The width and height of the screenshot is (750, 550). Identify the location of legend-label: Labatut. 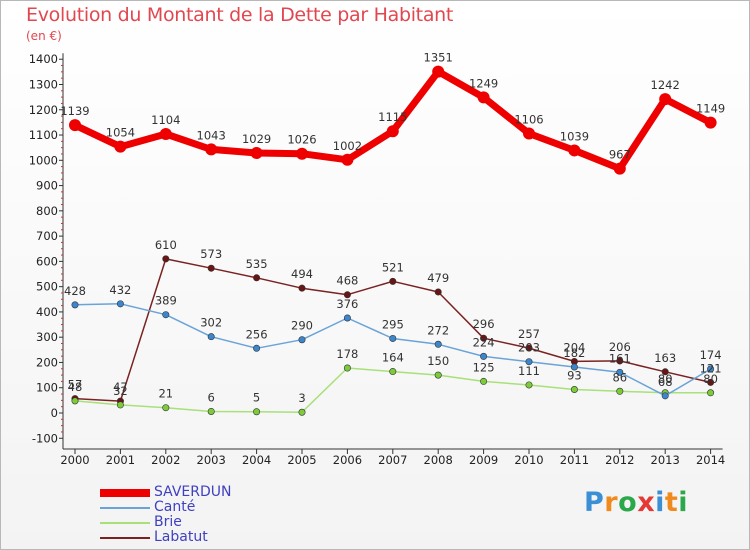
(181, 537).